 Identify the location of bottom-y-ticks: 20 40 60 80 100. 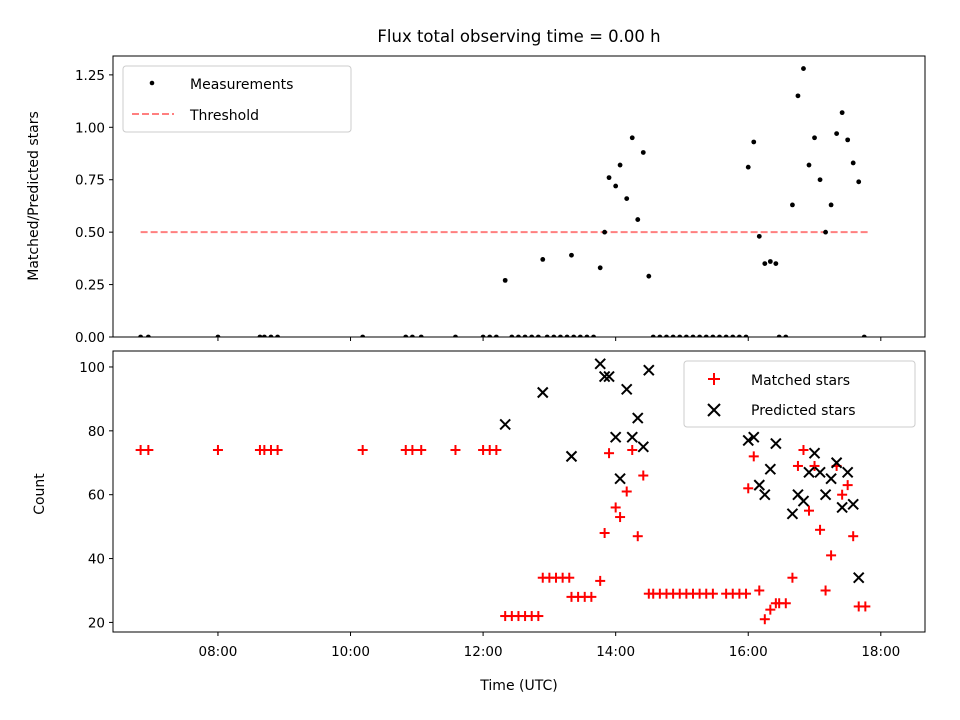
(96, 495).